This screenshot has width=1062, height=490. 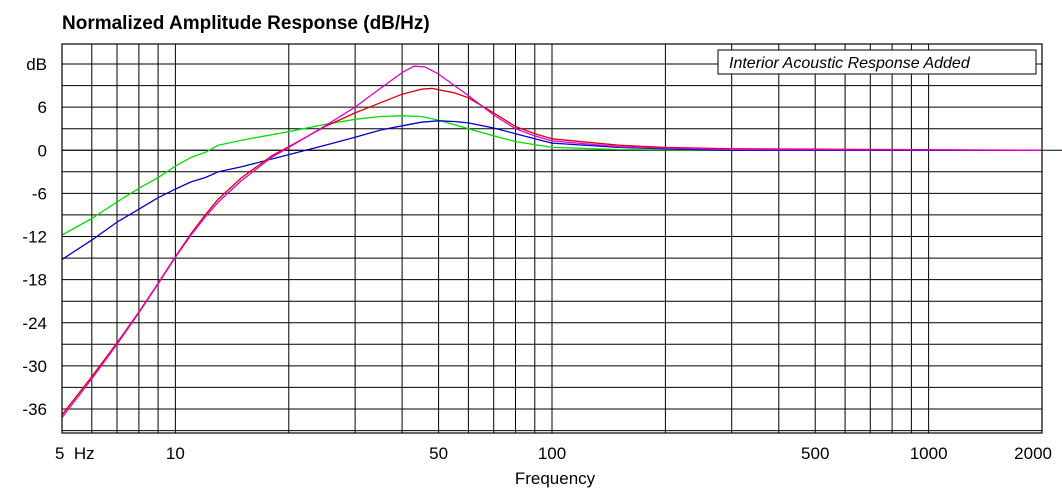 I want to click on y-tick-label: -6, so click(x=39, y=193).